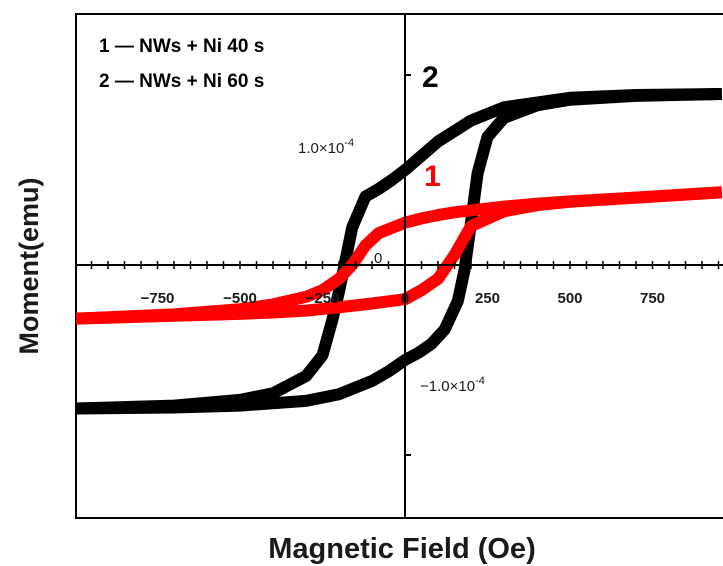  Describe the element at coordinates (652, 298) in the screenshot. I see `x-tick-label: 750` at that location.